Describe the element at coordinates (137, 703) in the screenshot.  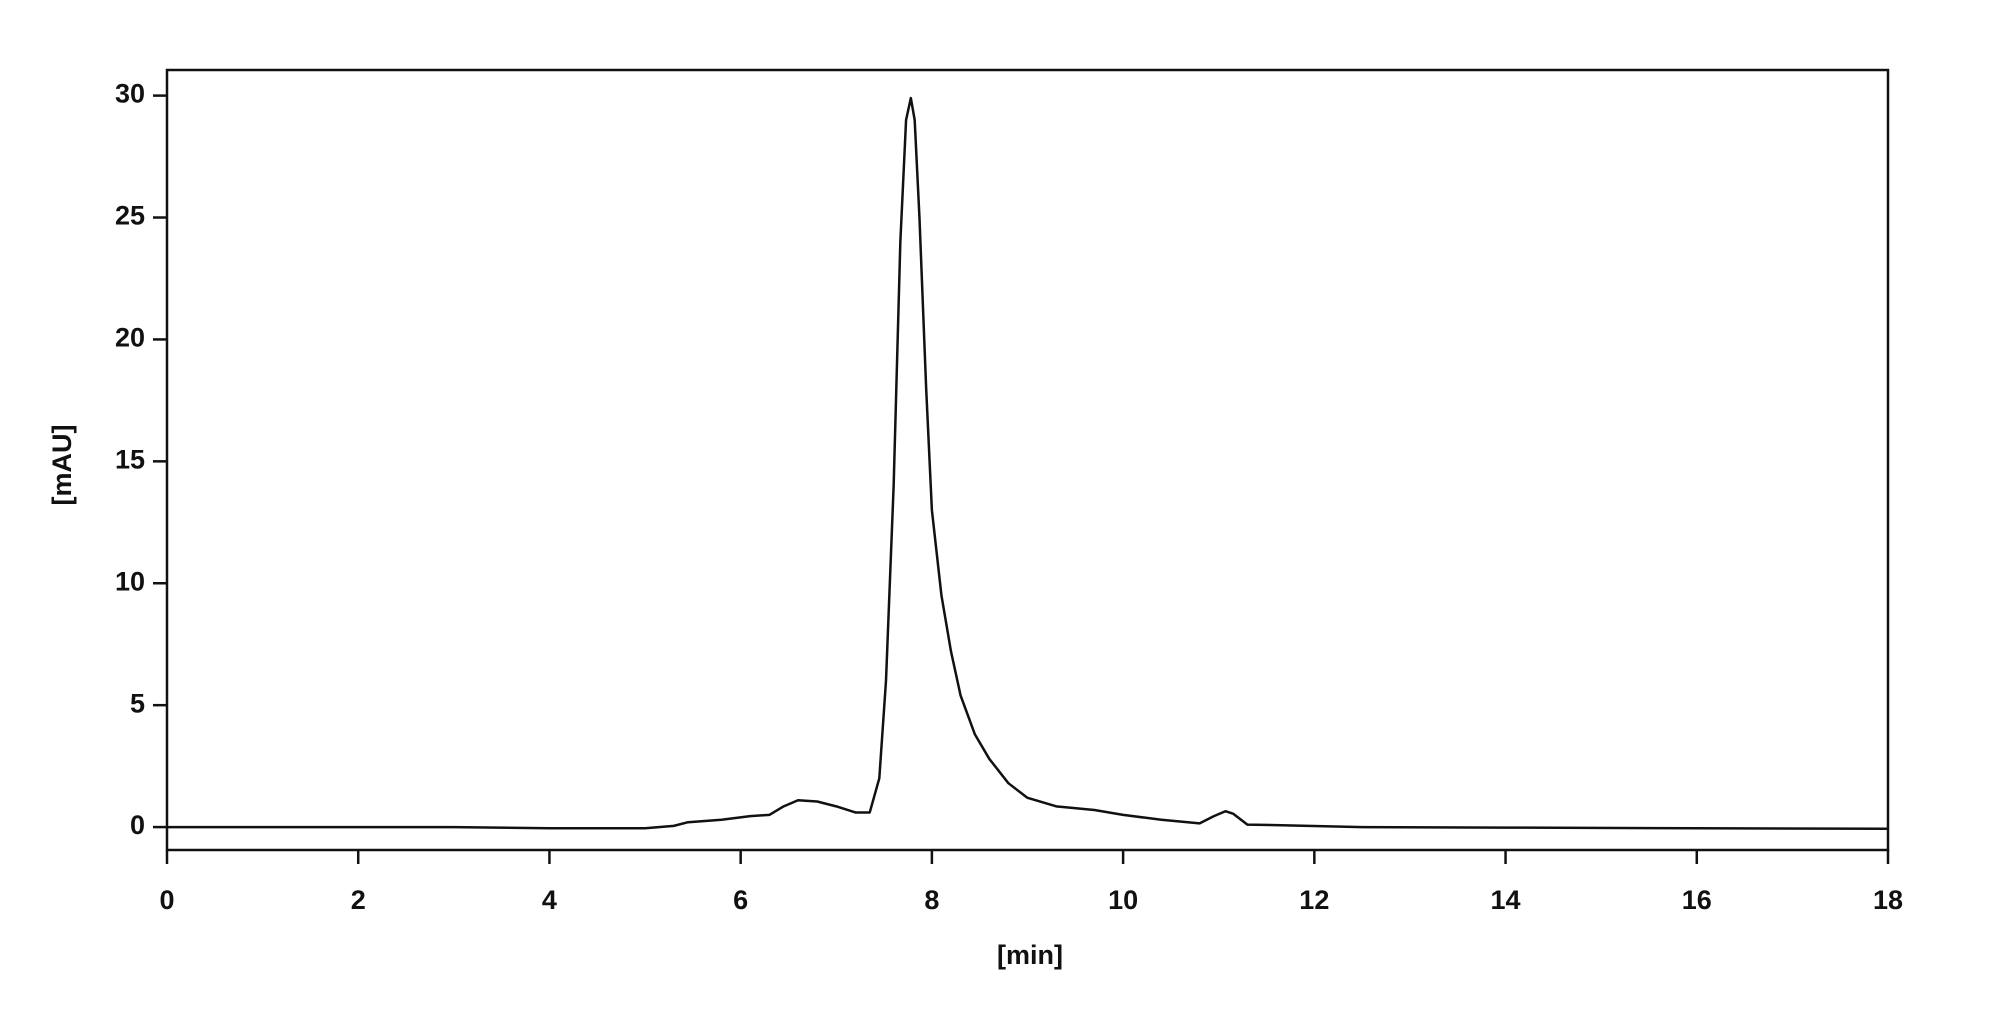
I see `y-tick-label: 5` at that location.